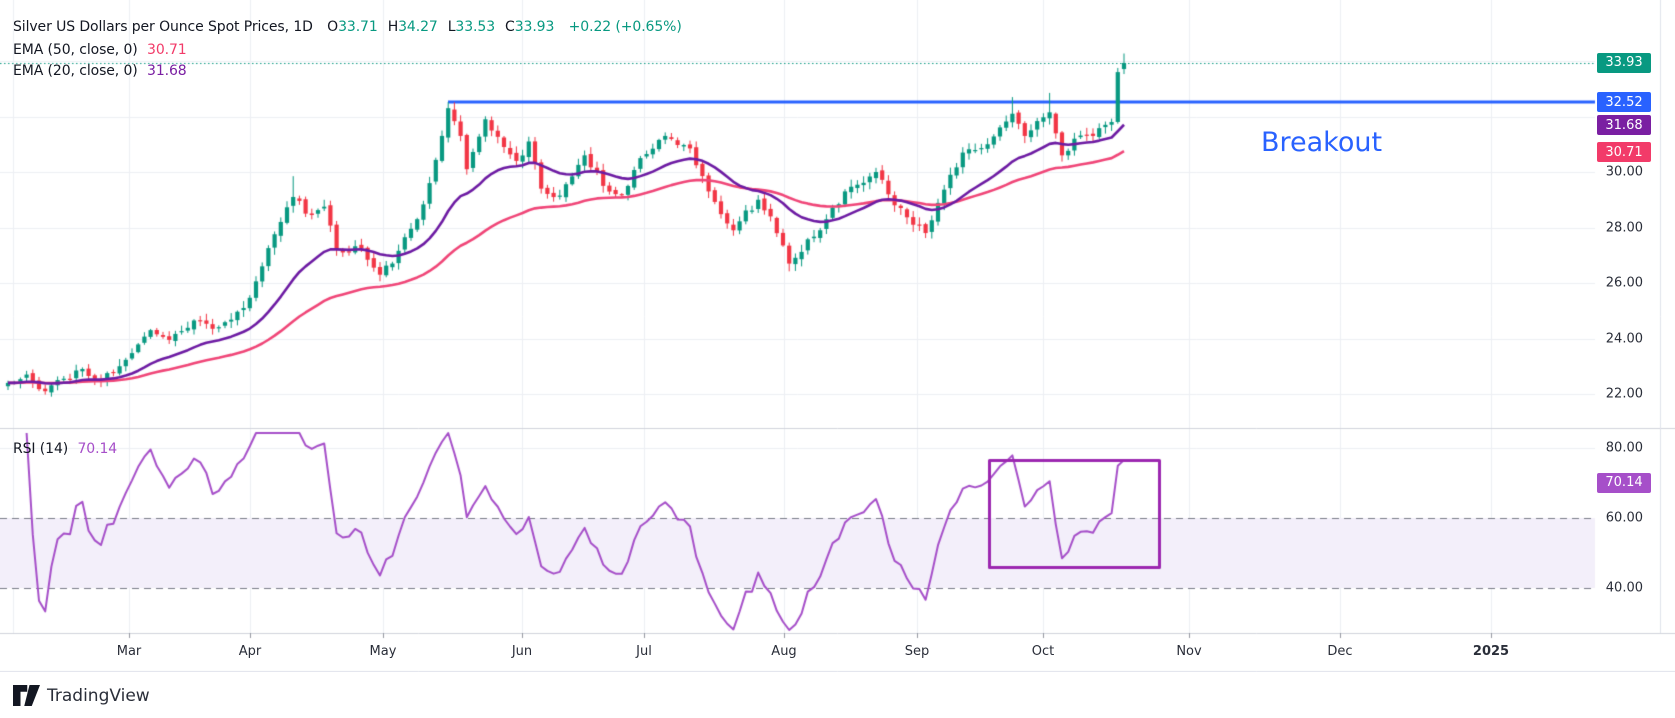  I want to click on price-badge: 33.93, so click(1624, 62).